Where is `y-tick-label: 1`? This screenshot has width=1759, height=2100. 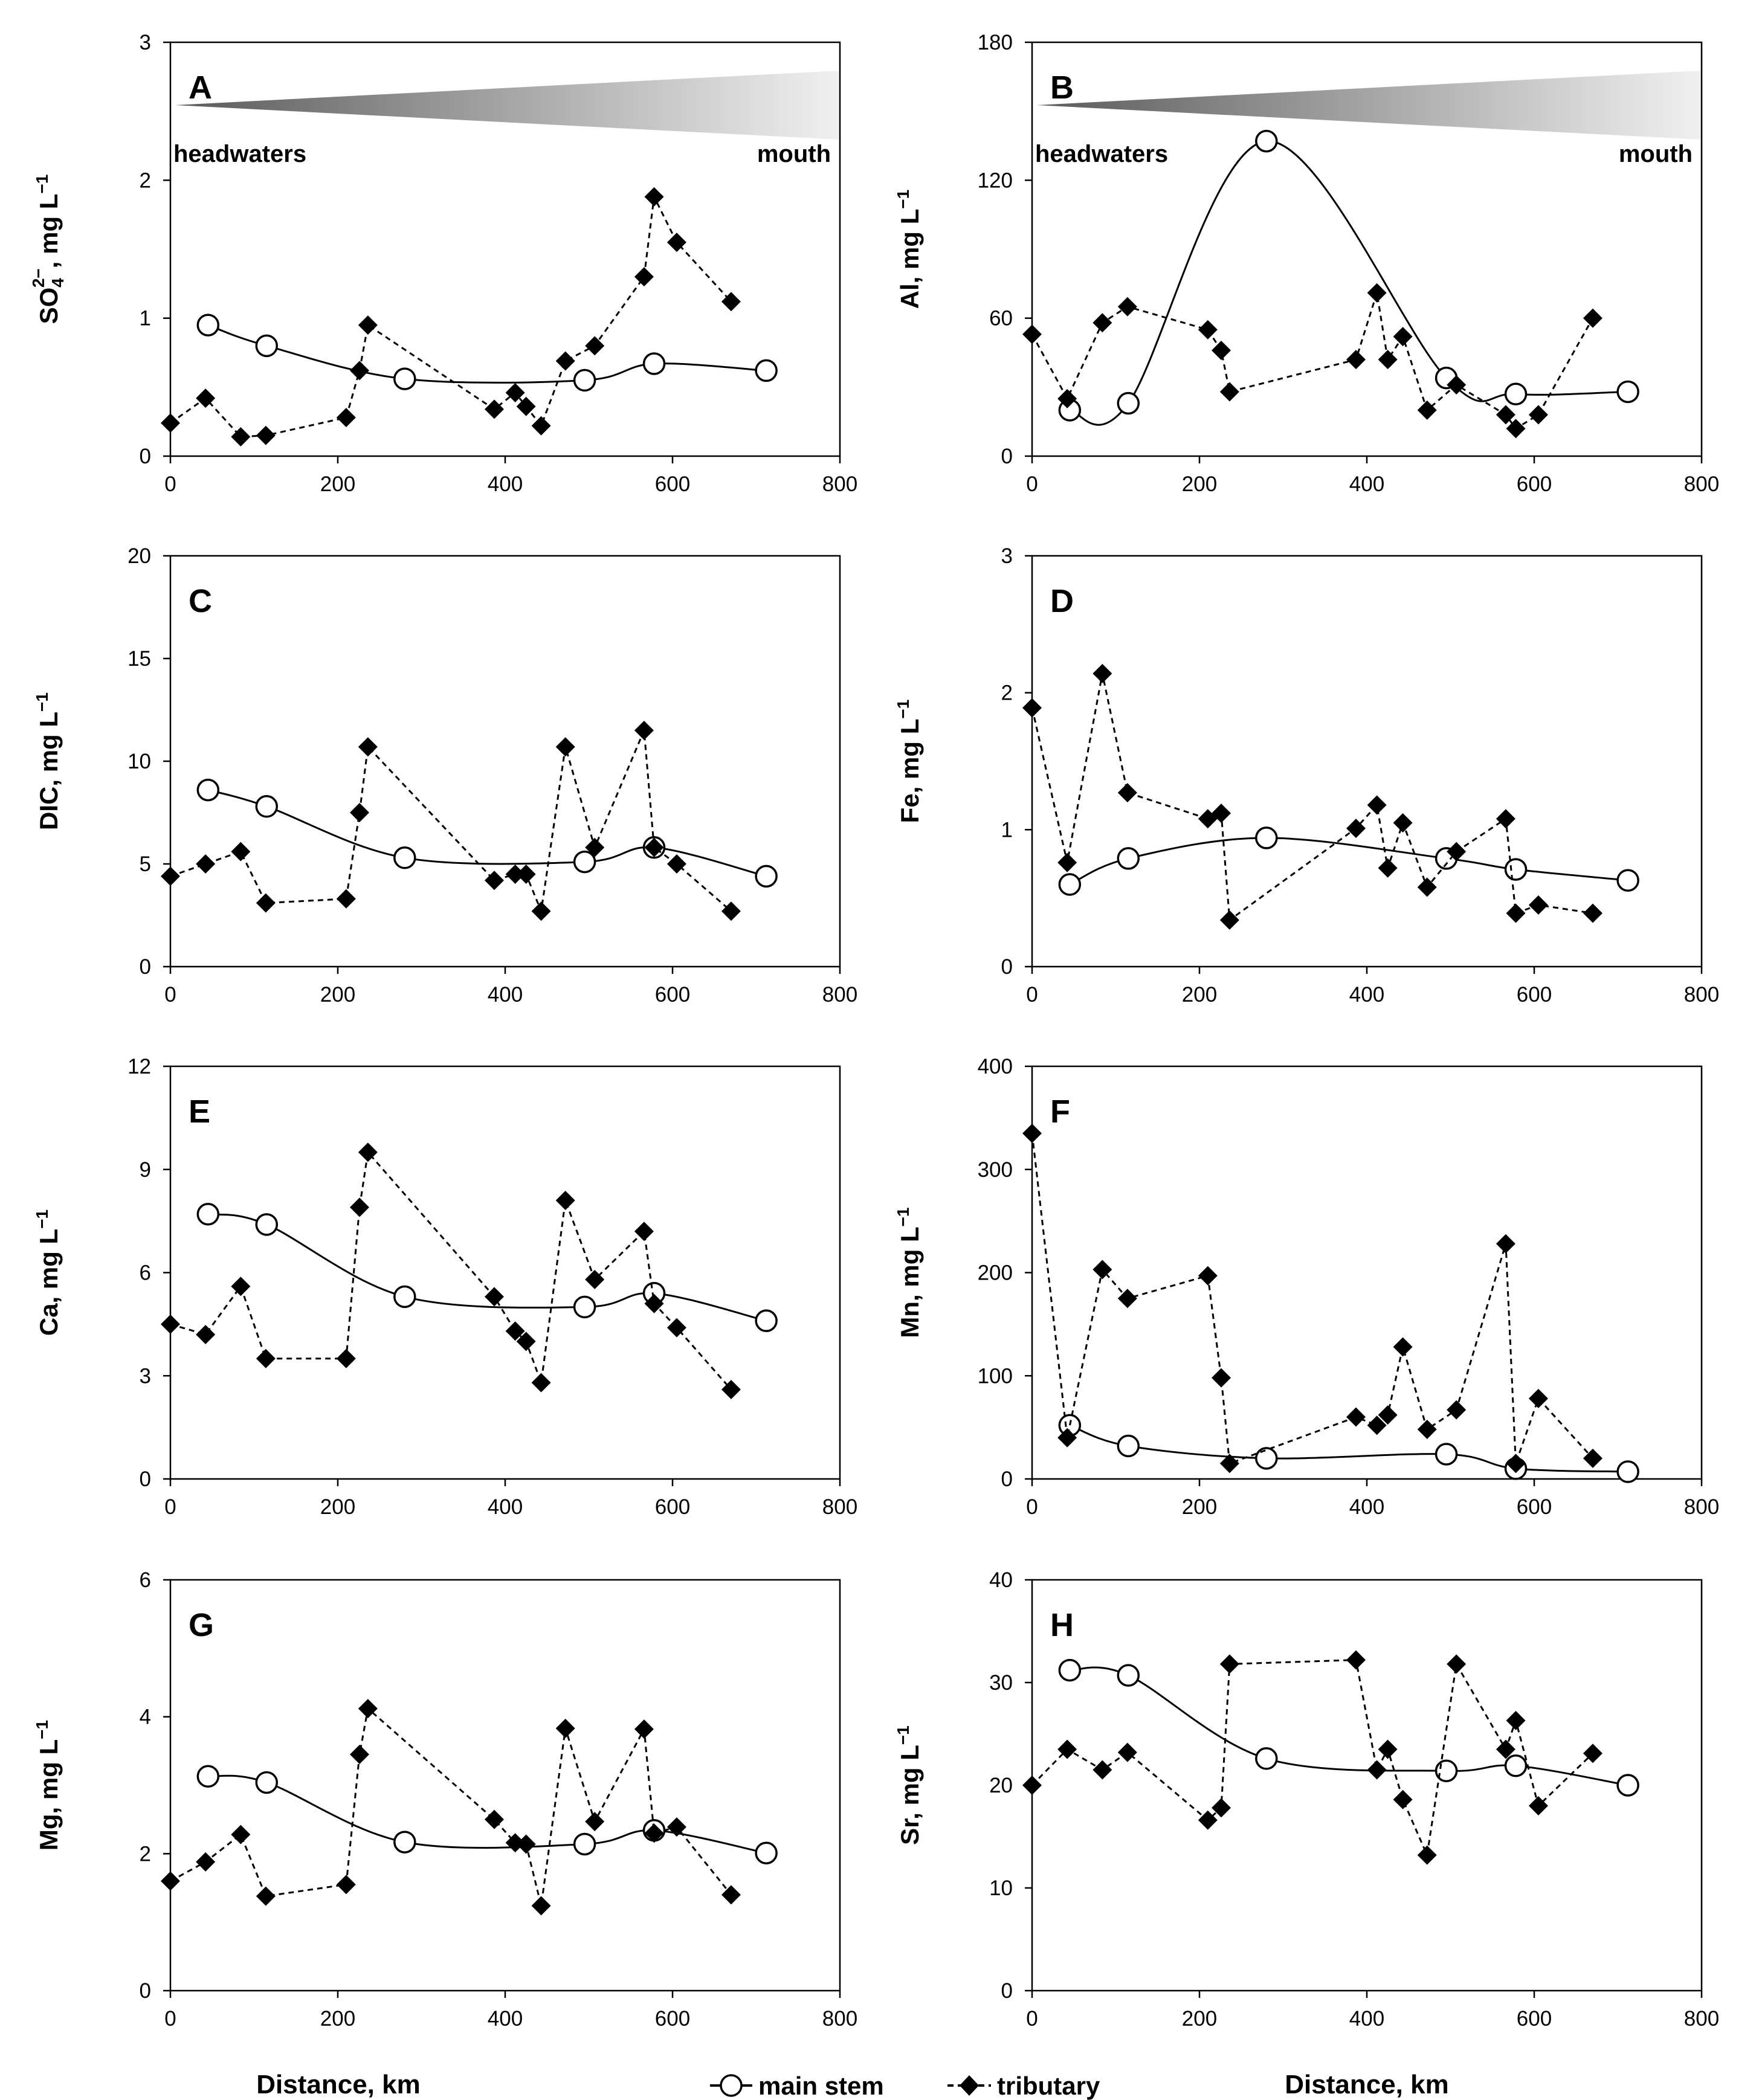 y-tick-label: 1 is located at coordinates (1007, 830).